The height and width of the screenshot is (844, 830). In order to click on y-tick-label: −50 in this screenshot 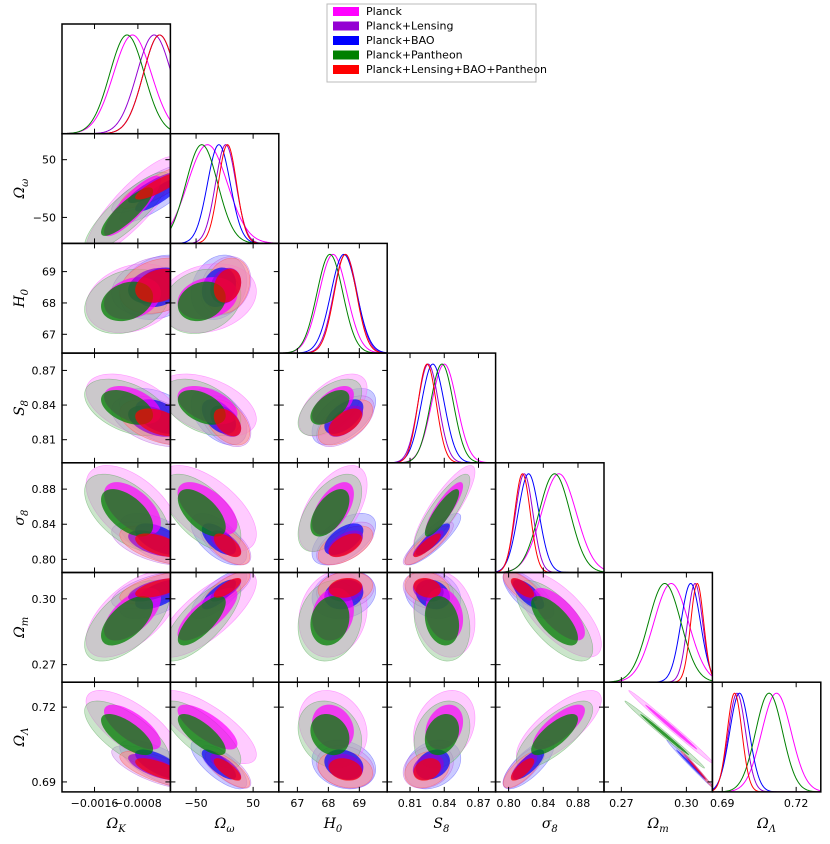, I will do `click(44, 217)`.